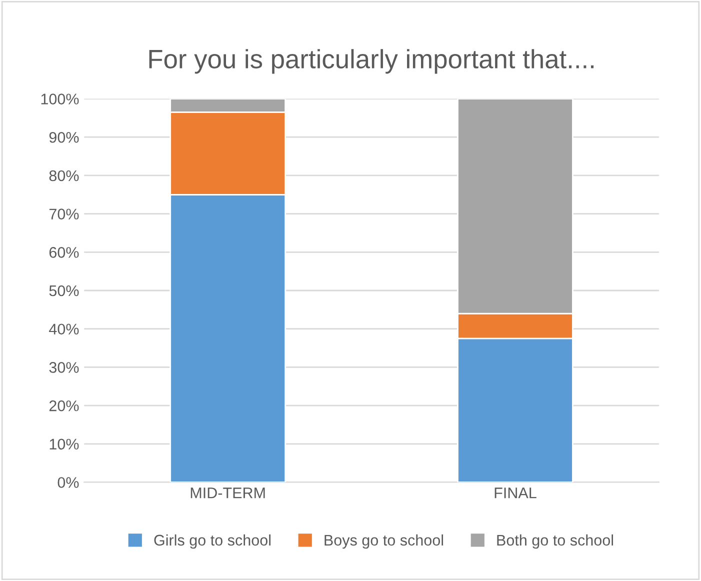 The width and height of the screenshot is (701, 581). Describe the element at coordinates (384, 541) in the screenshot. I see `legend-label: Boys go to school` at that location.